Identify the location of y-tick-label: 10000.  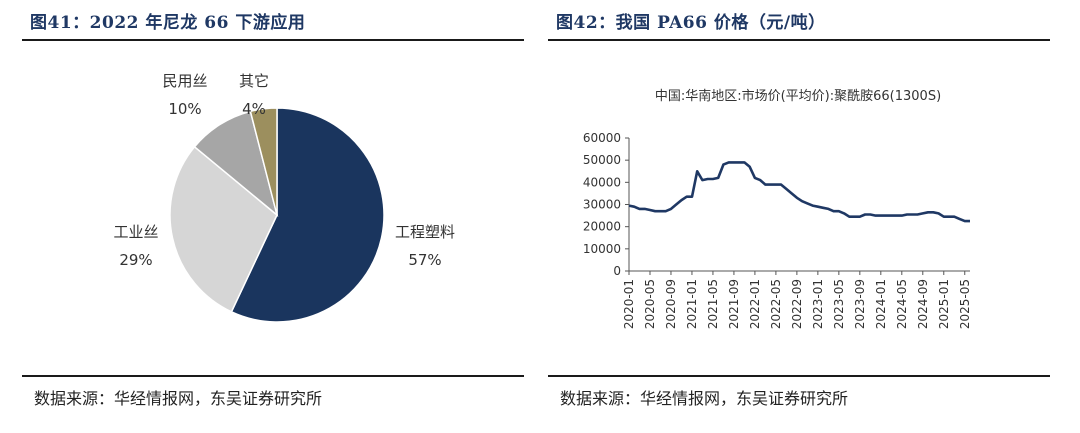
(602, 249).